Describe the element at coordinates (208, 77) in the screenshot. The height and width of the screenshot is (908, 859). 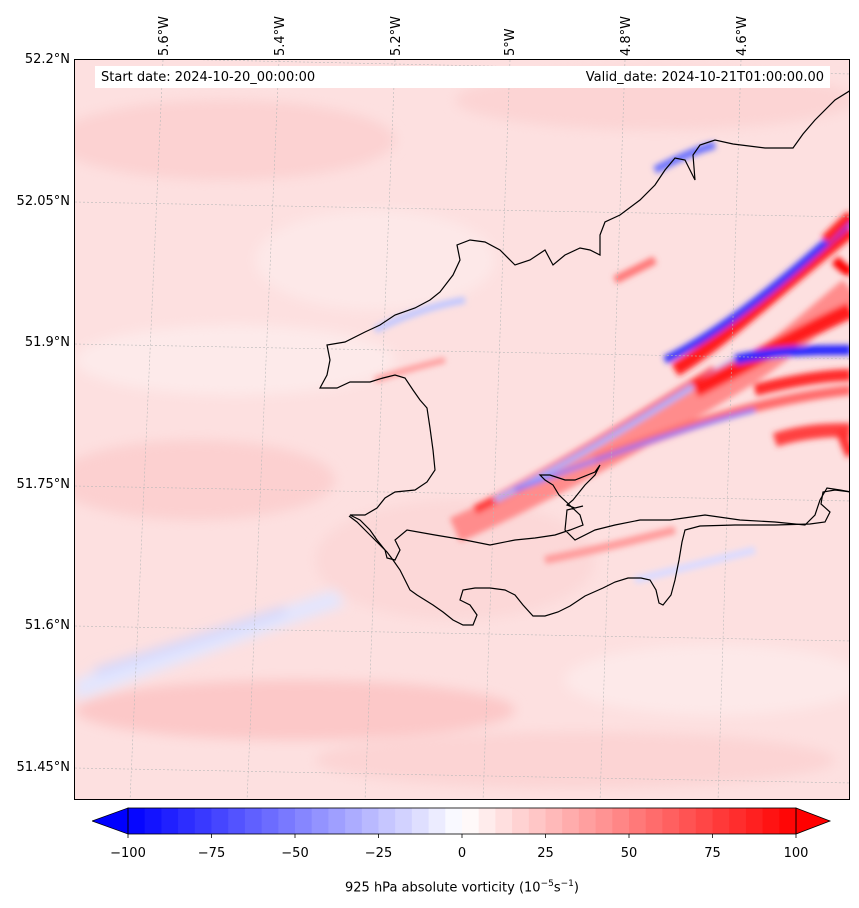
I see `start-date-label: Start date: 2024-10-20_00:00:00` at that location.